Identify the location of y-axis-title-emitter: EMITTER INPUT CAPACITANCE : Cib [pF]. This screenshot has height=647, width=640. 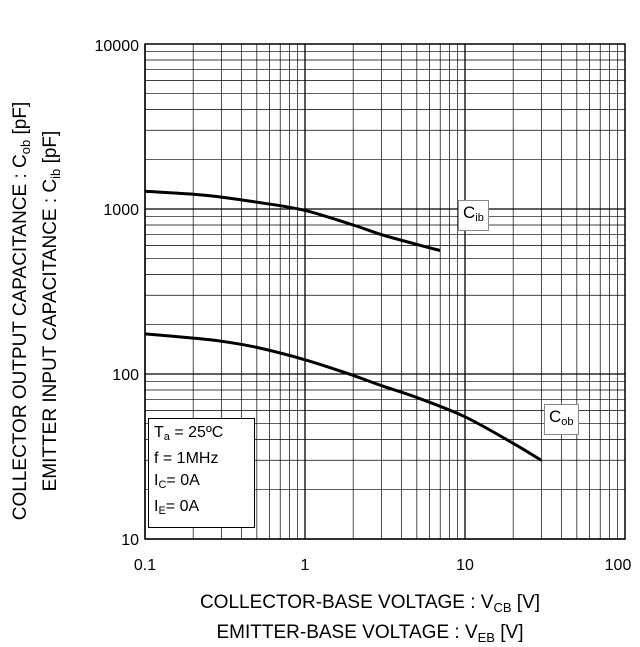
(51, 311).